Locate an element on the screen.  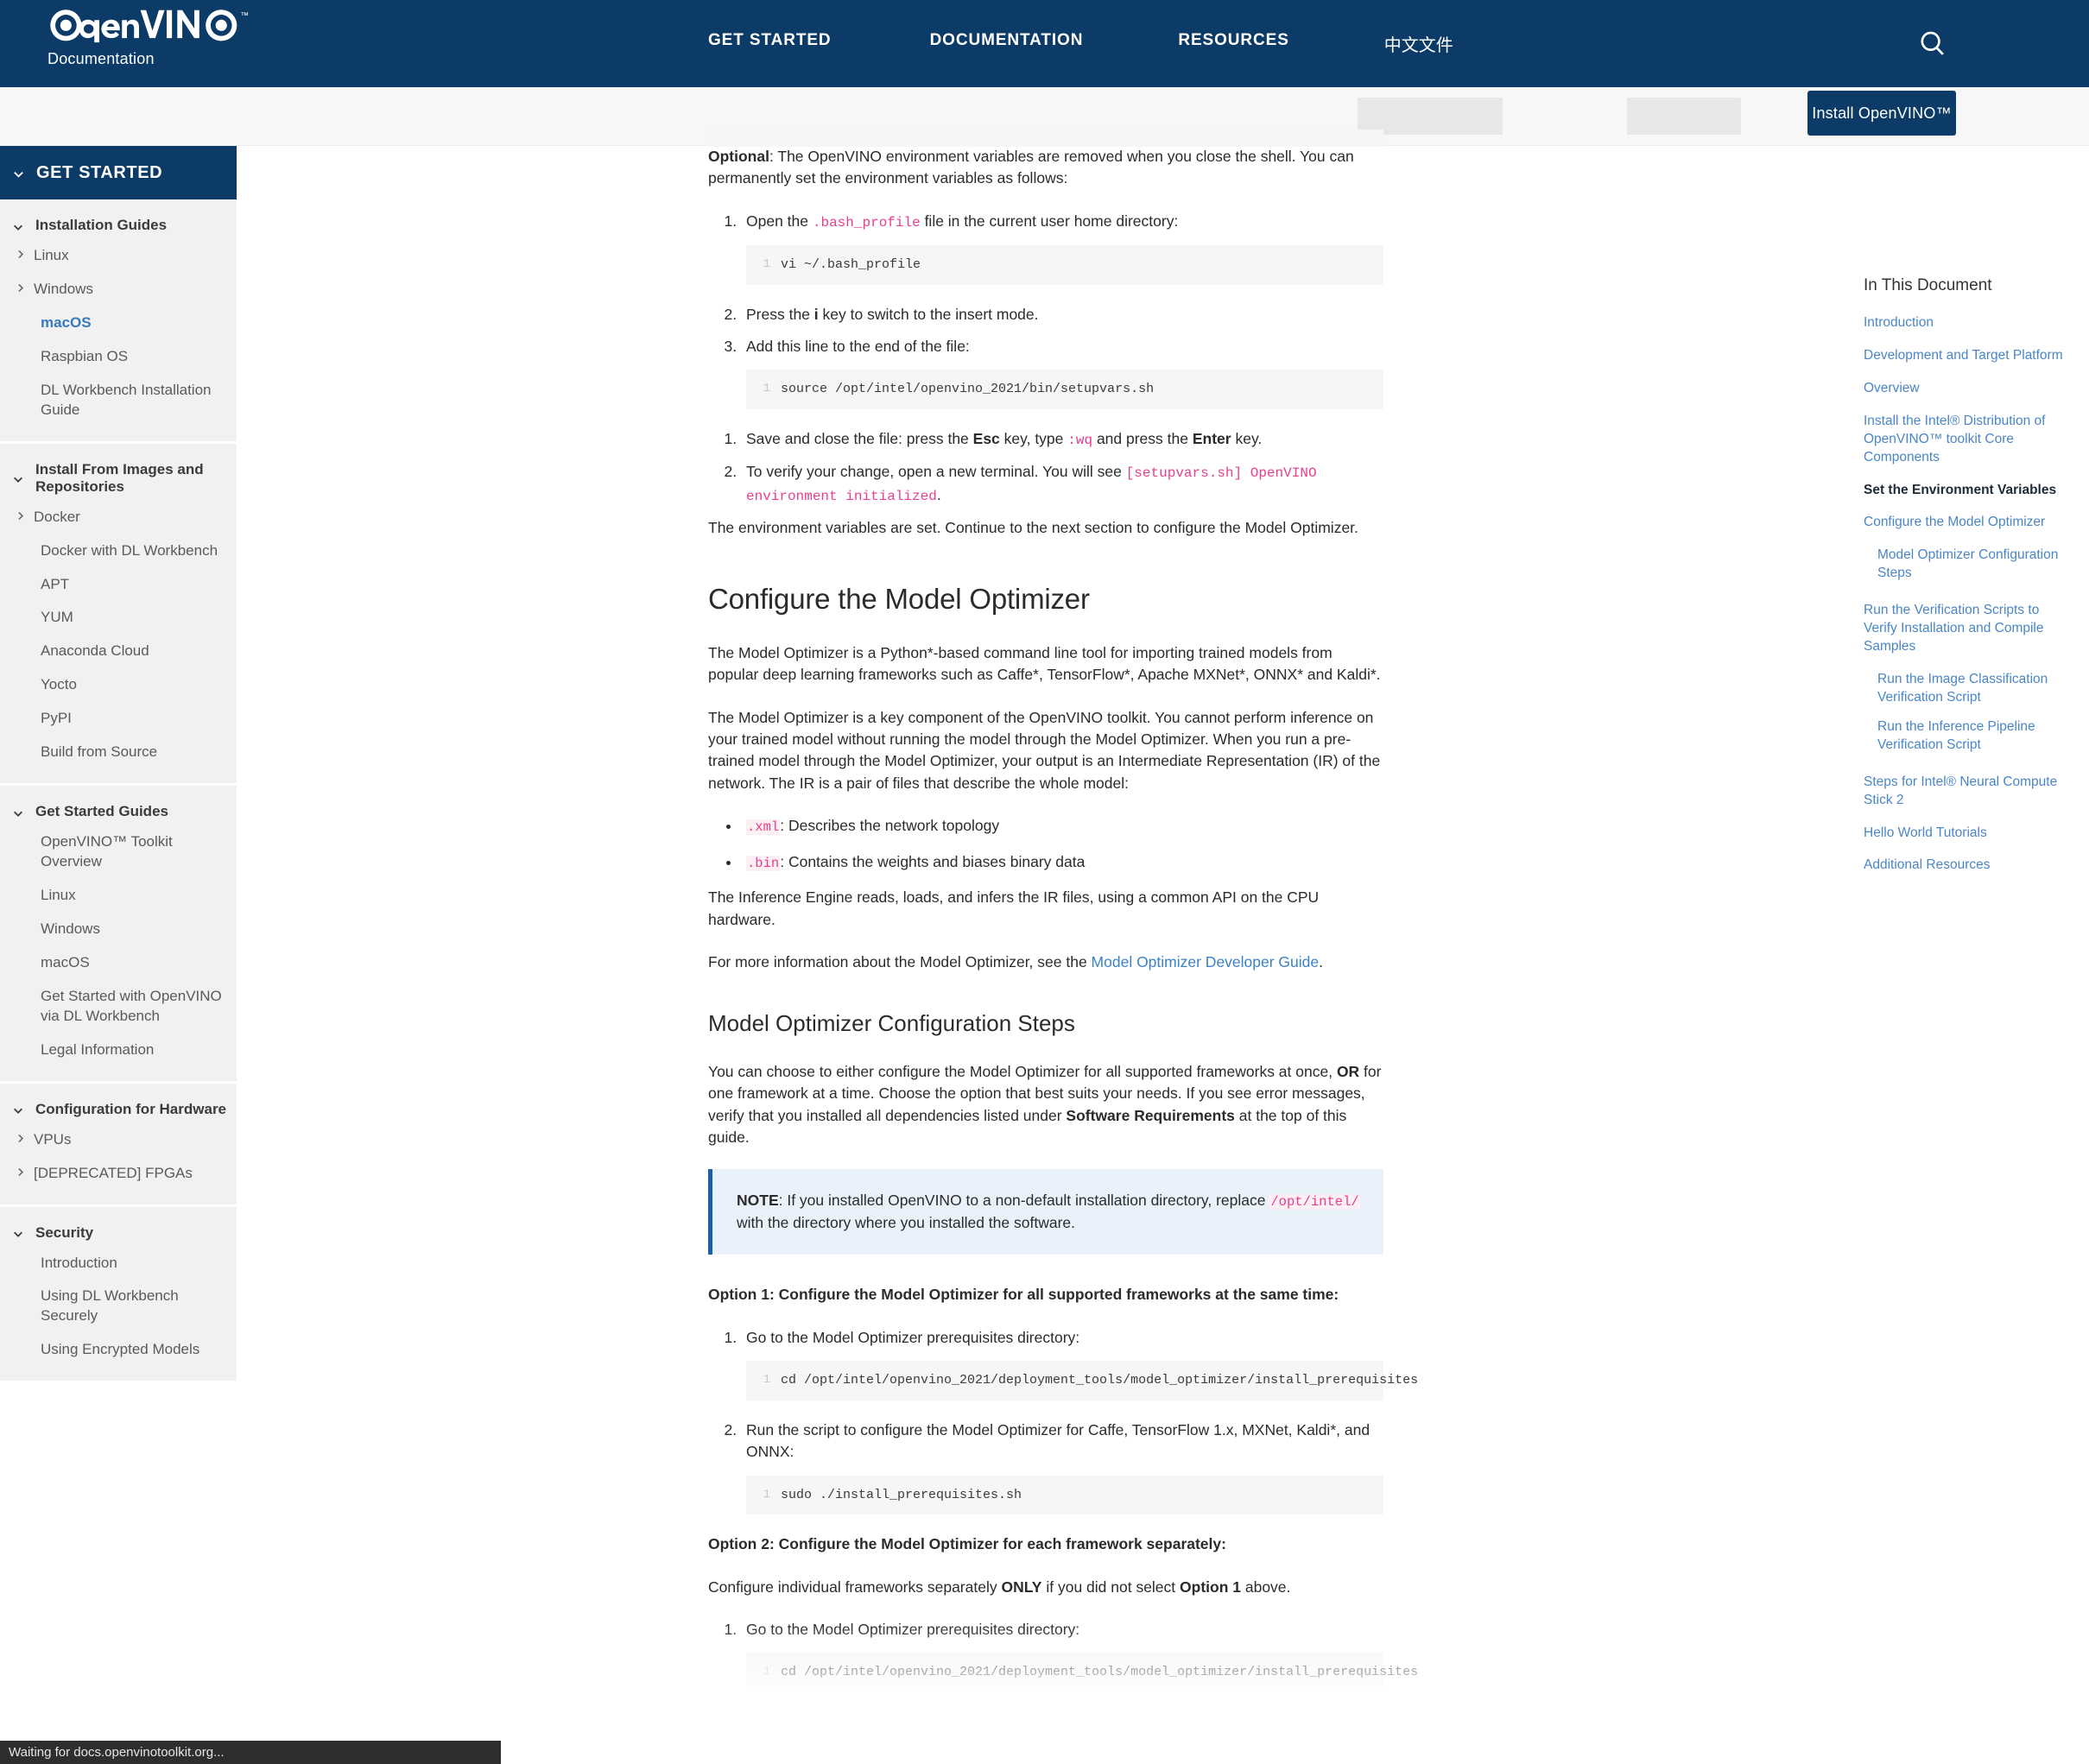
sidebar-item-docker: Docker is located at coordinates (118, 517).